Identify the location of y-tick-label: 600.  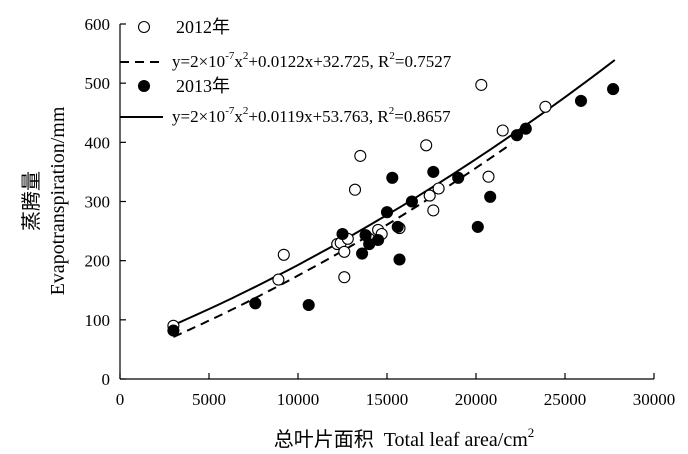
(98, 24).